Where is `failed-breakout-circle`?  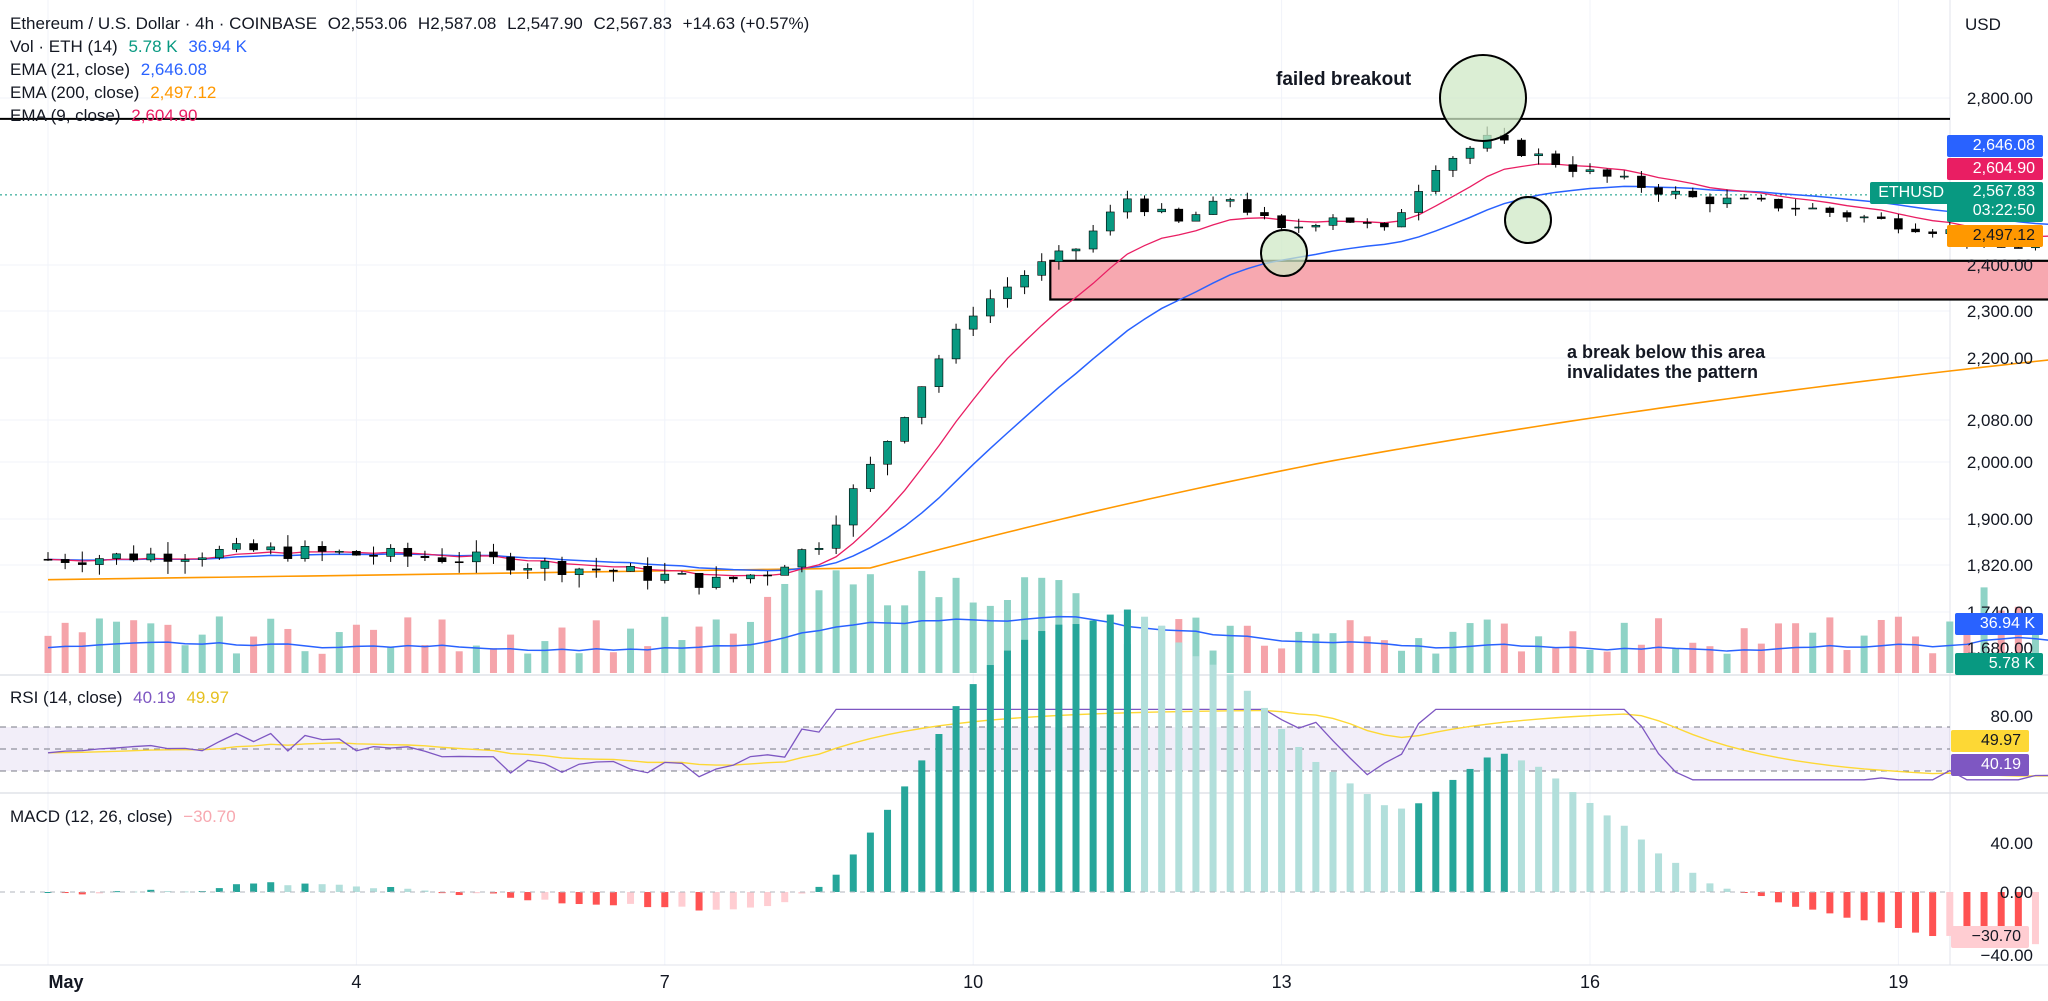
failed-breakout-circle is located at coordinates (1483, 98).